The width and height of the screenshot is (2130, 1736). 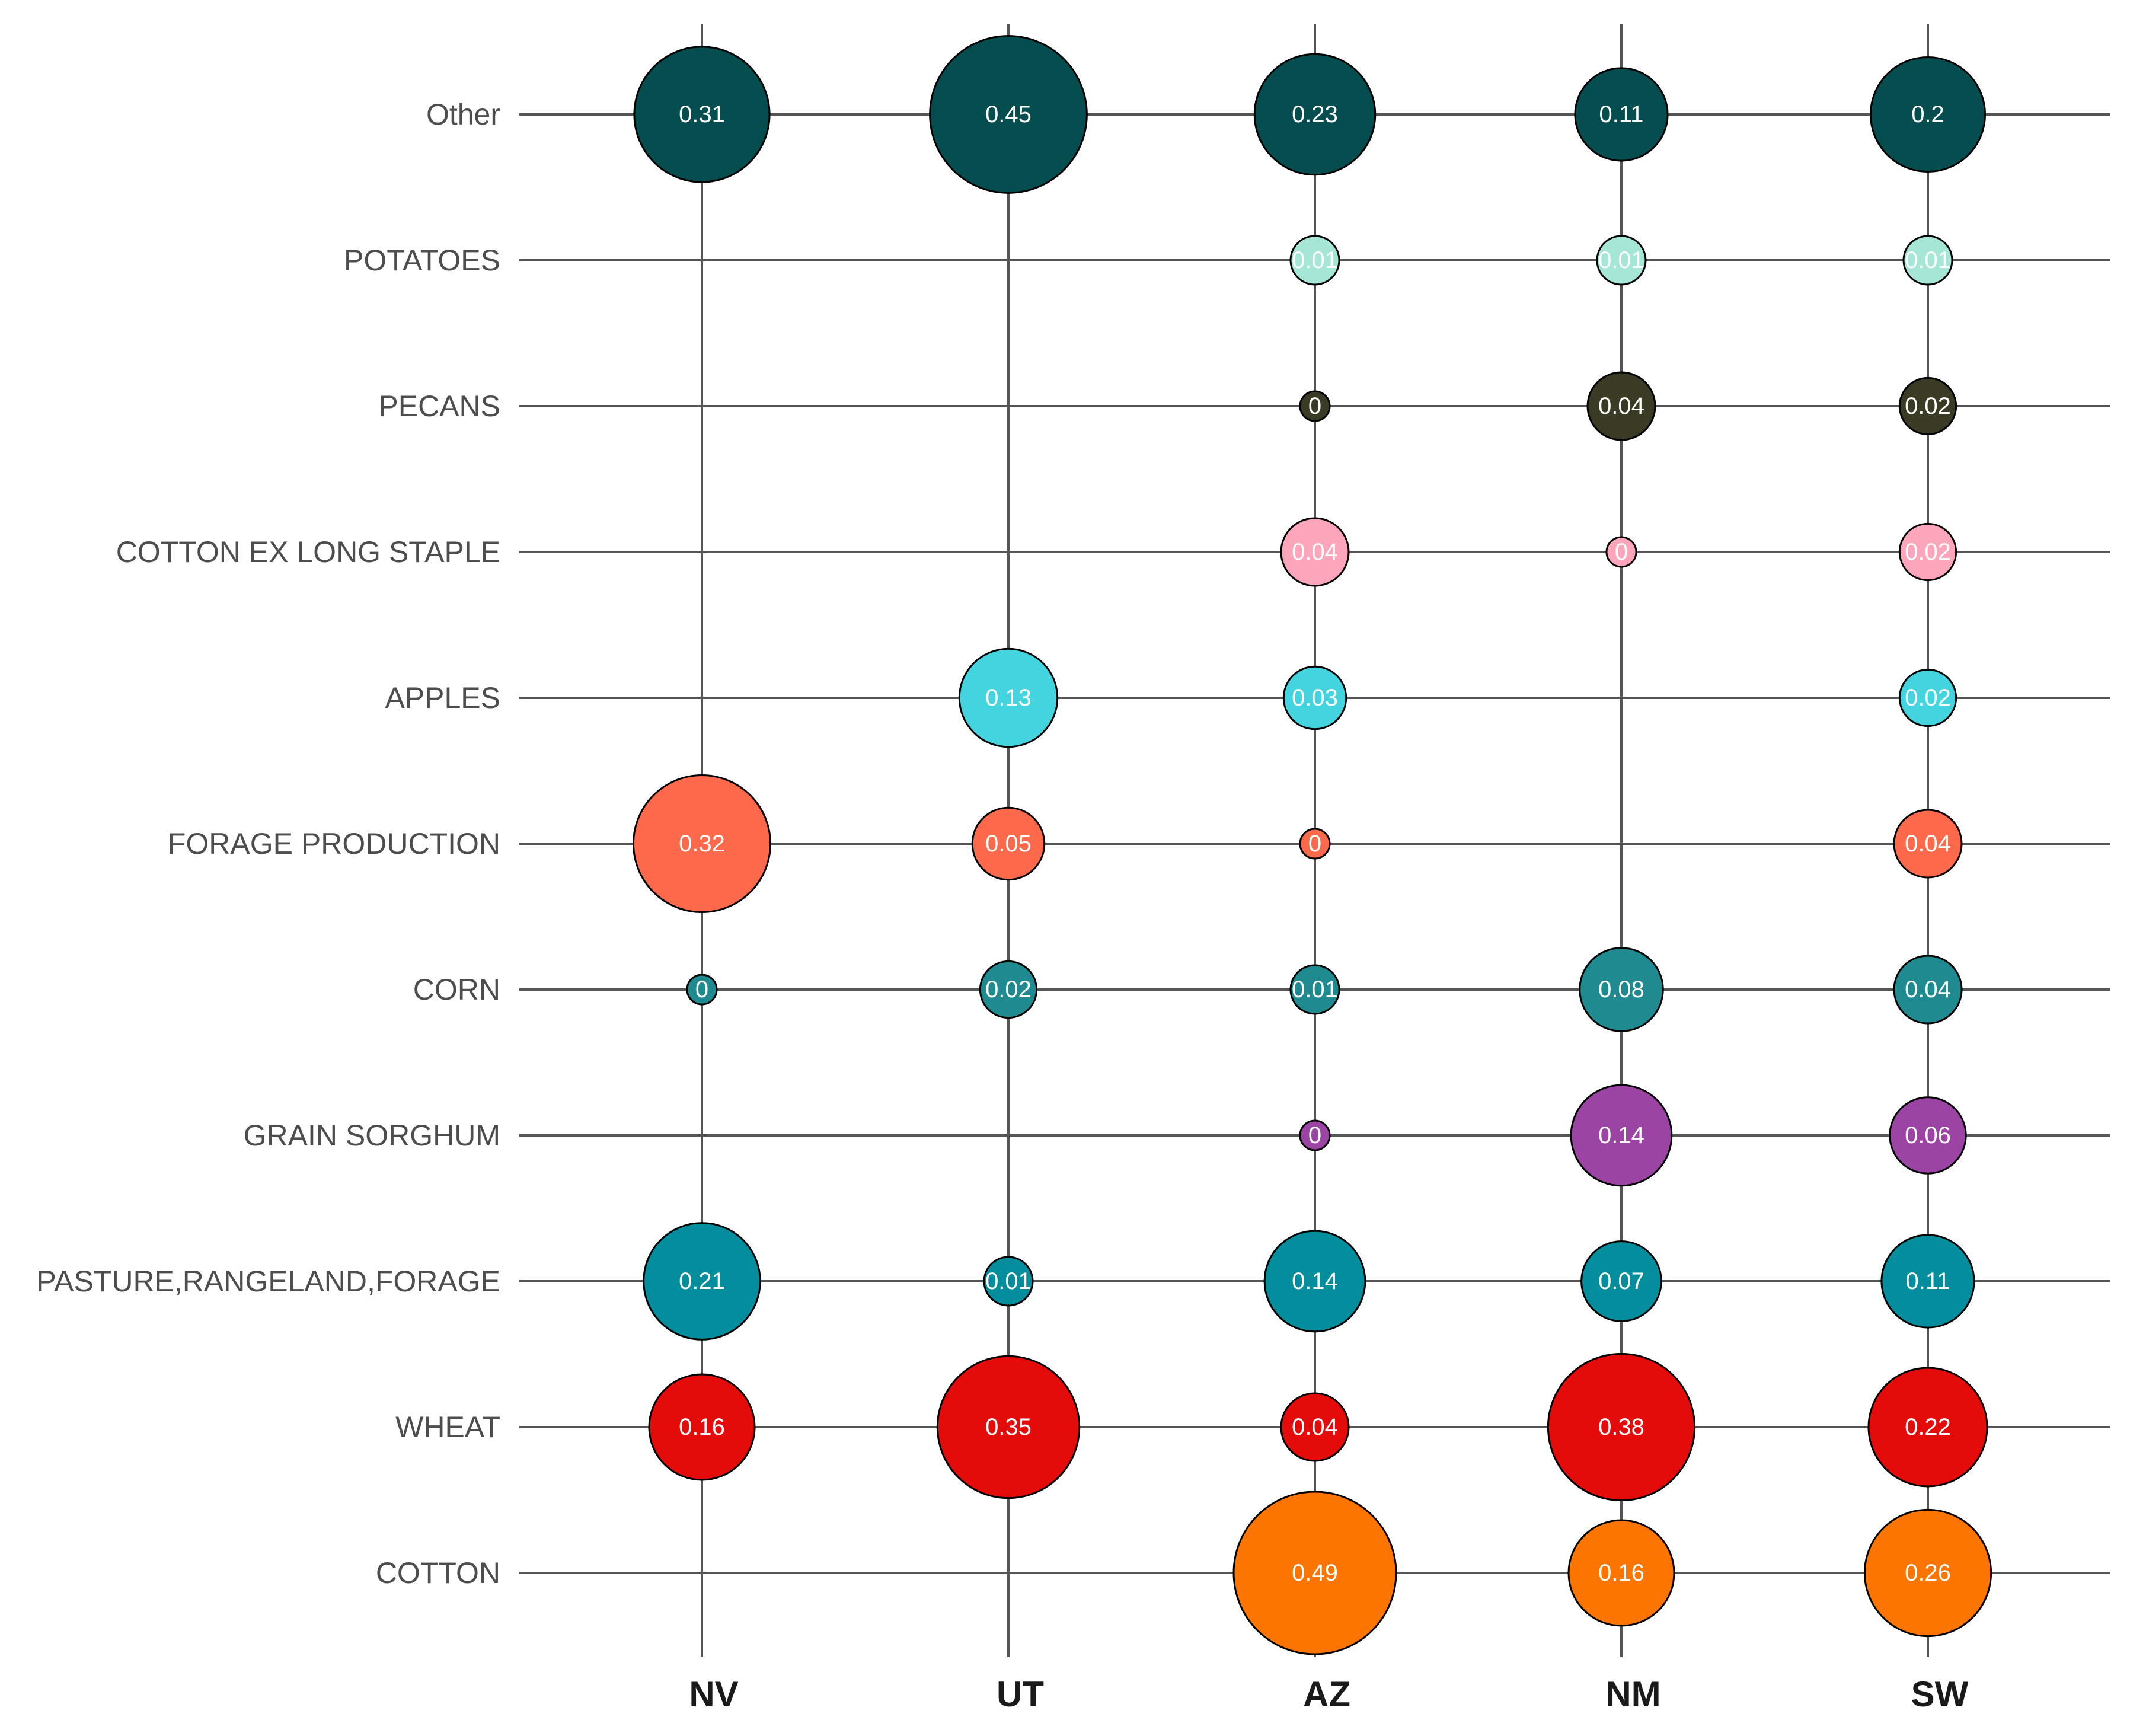 I want to click on bubble-az-grain-sorghum, so click(x=1315, y=1135).